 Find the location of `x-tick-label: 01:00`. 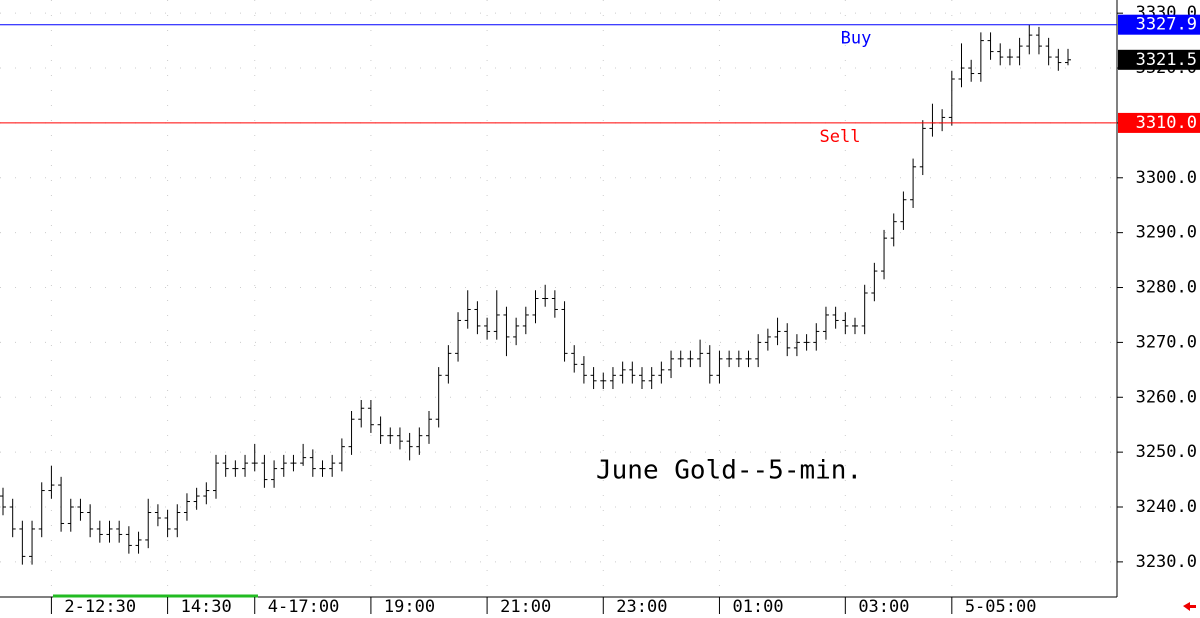

x-tick-label: 01:00 is located at coordinates (757, 607).